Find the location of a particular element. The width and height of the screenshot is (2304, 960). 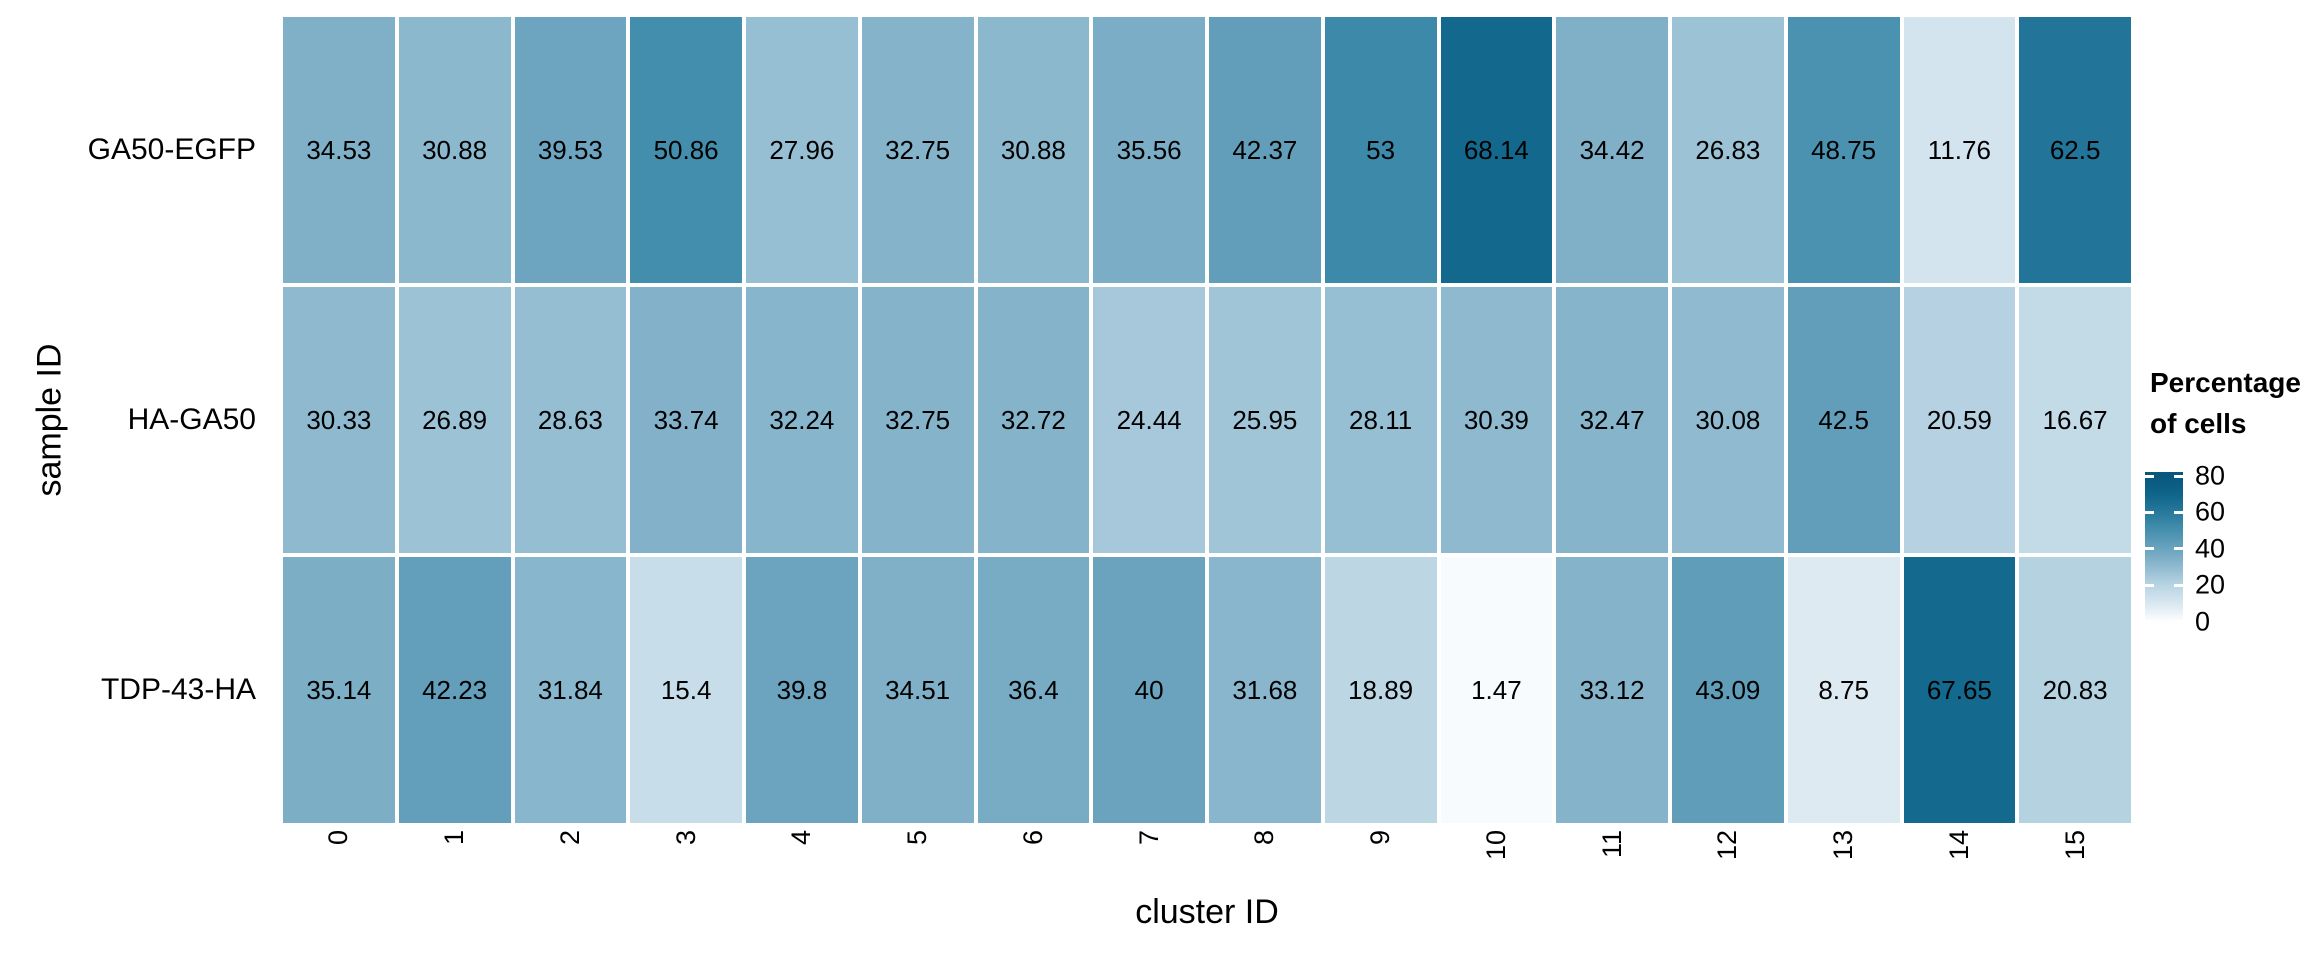

heatmap-cell: 40 is located at coordinates (1149, 690).